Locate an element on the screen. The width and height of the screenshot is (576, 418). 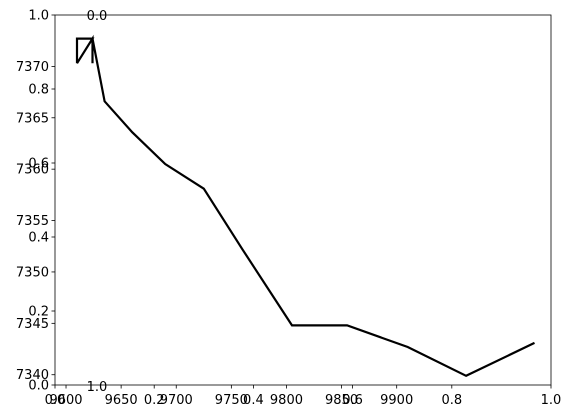
y-tick-label: 7360 is located at coordinates (32, 170).